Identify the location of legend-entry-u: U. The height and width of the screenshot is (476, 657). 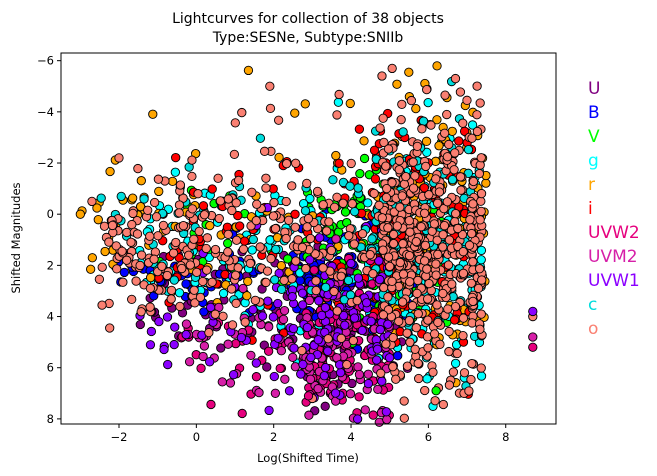
(594, 89).